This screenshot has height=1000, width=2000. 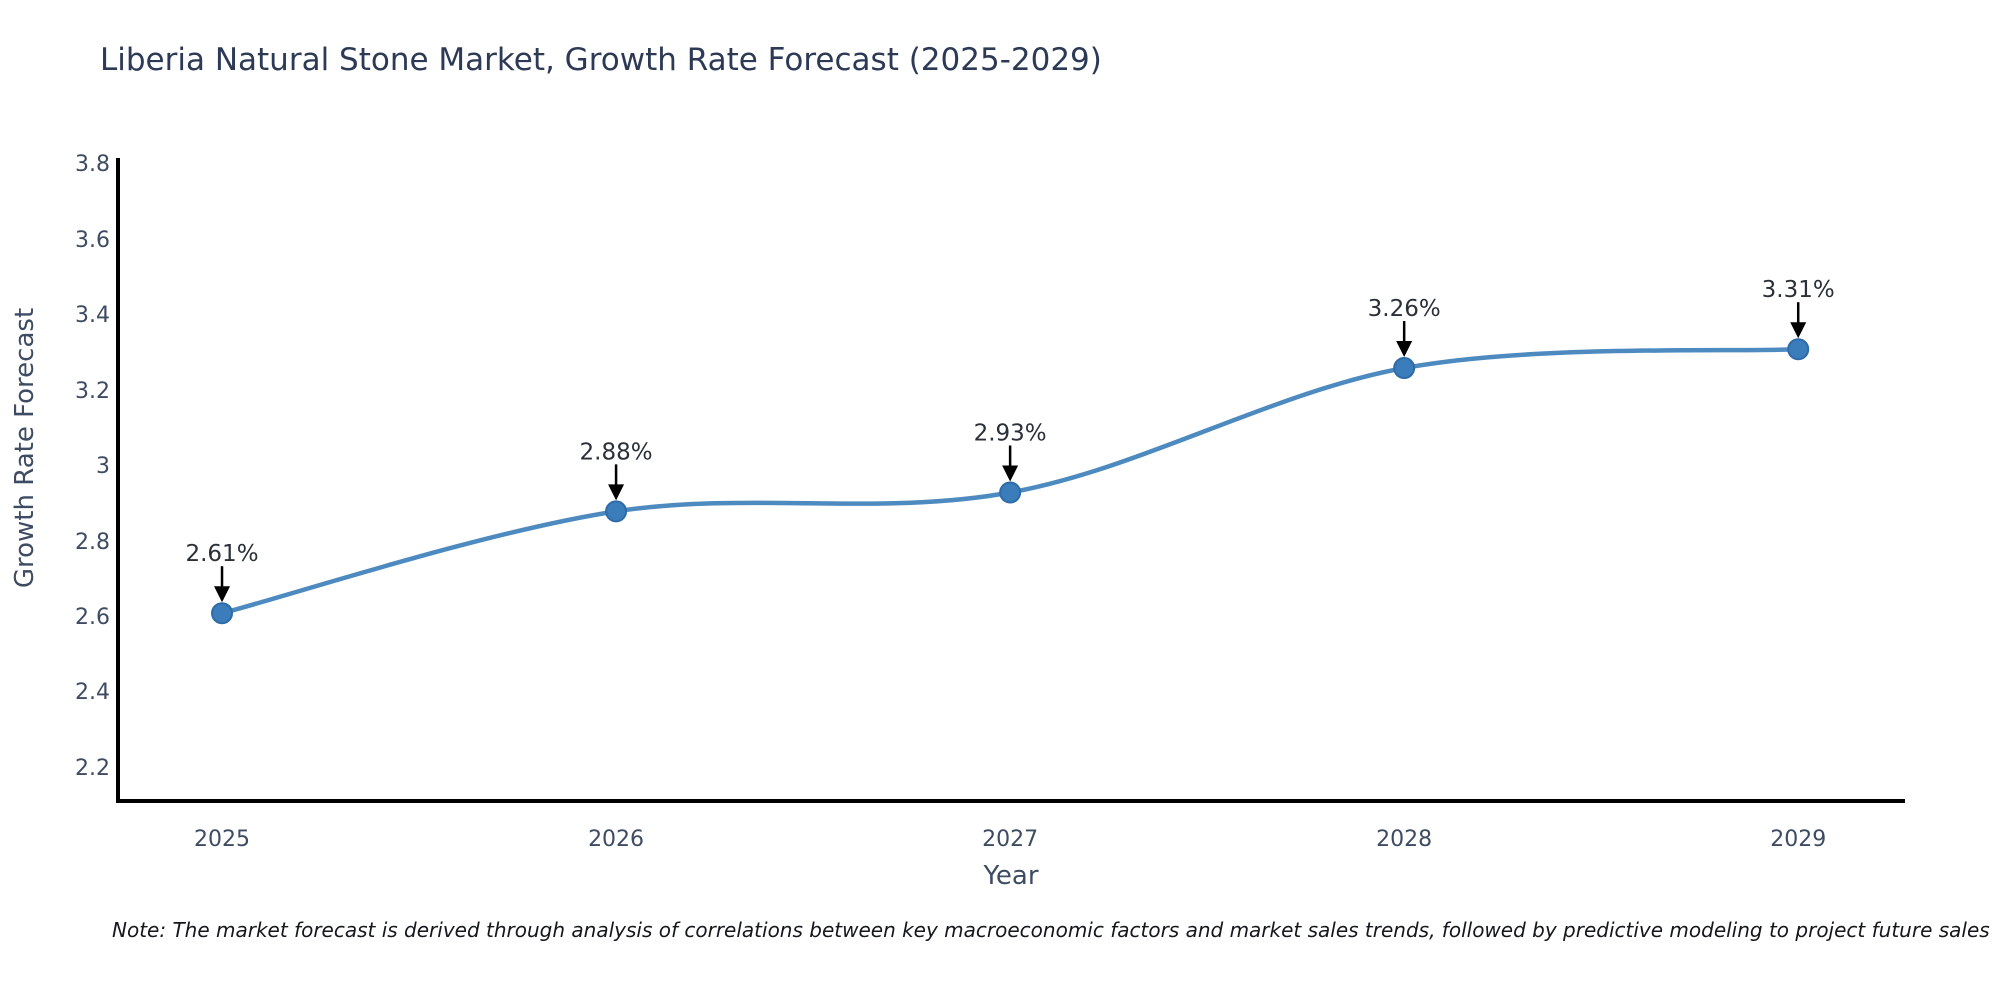 I want to click on y-tick-label: 2.4, so click(x=92, y=693).